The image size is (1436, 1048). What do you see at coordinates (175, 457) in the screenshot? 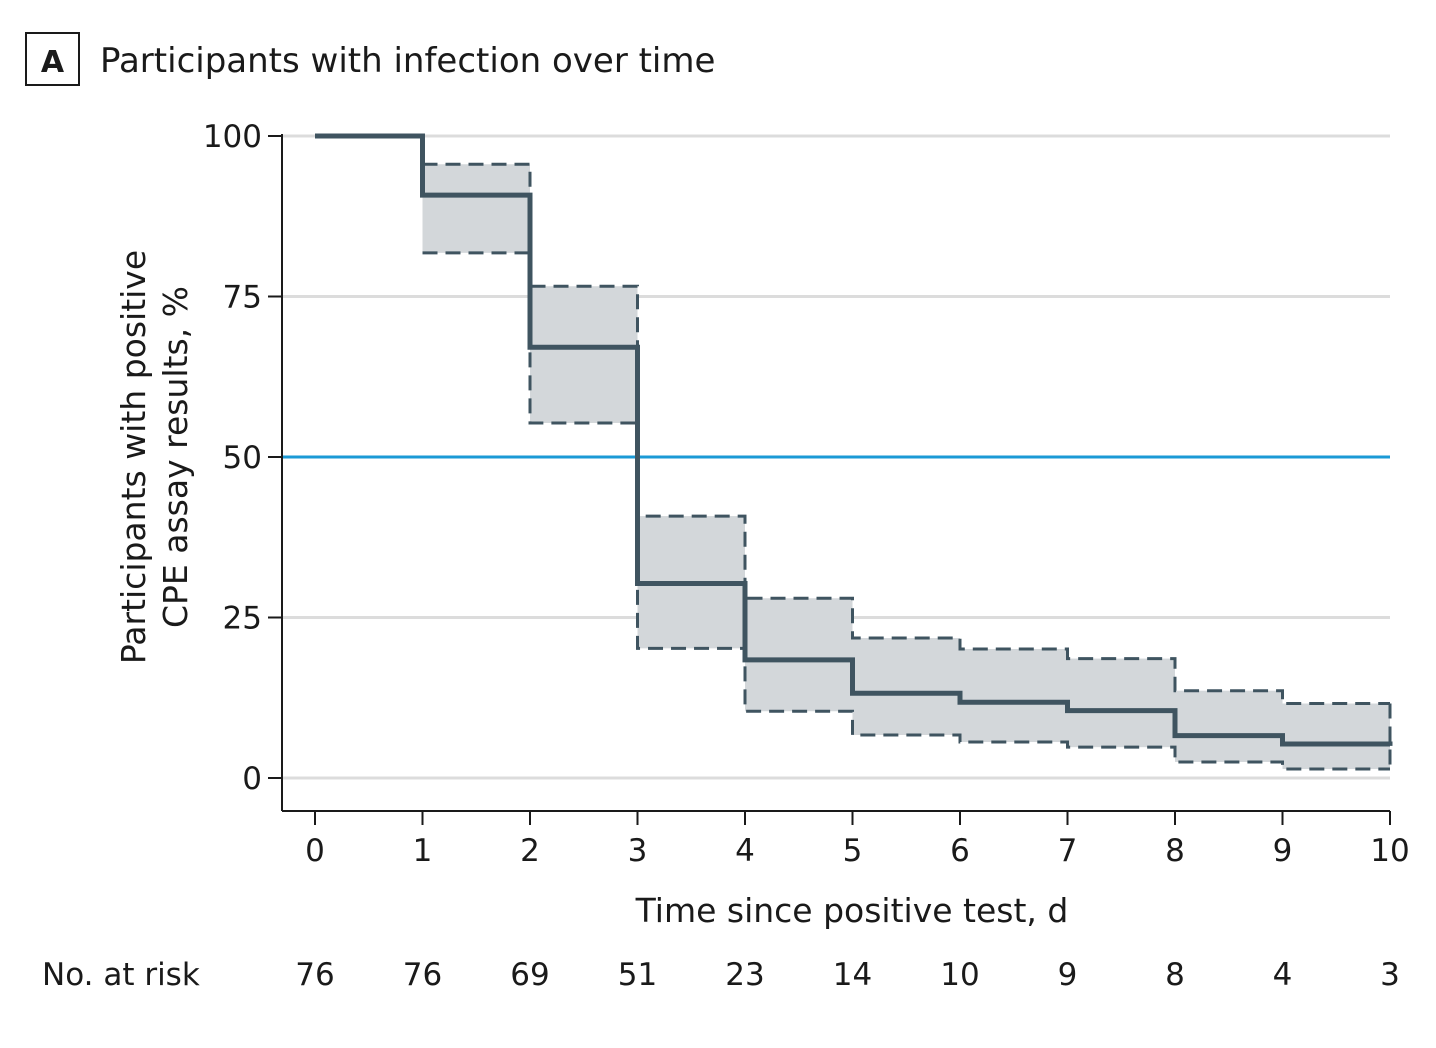
I see `y-axis-label-line2: CPE assay results, %` at bounding box center [175, 457].